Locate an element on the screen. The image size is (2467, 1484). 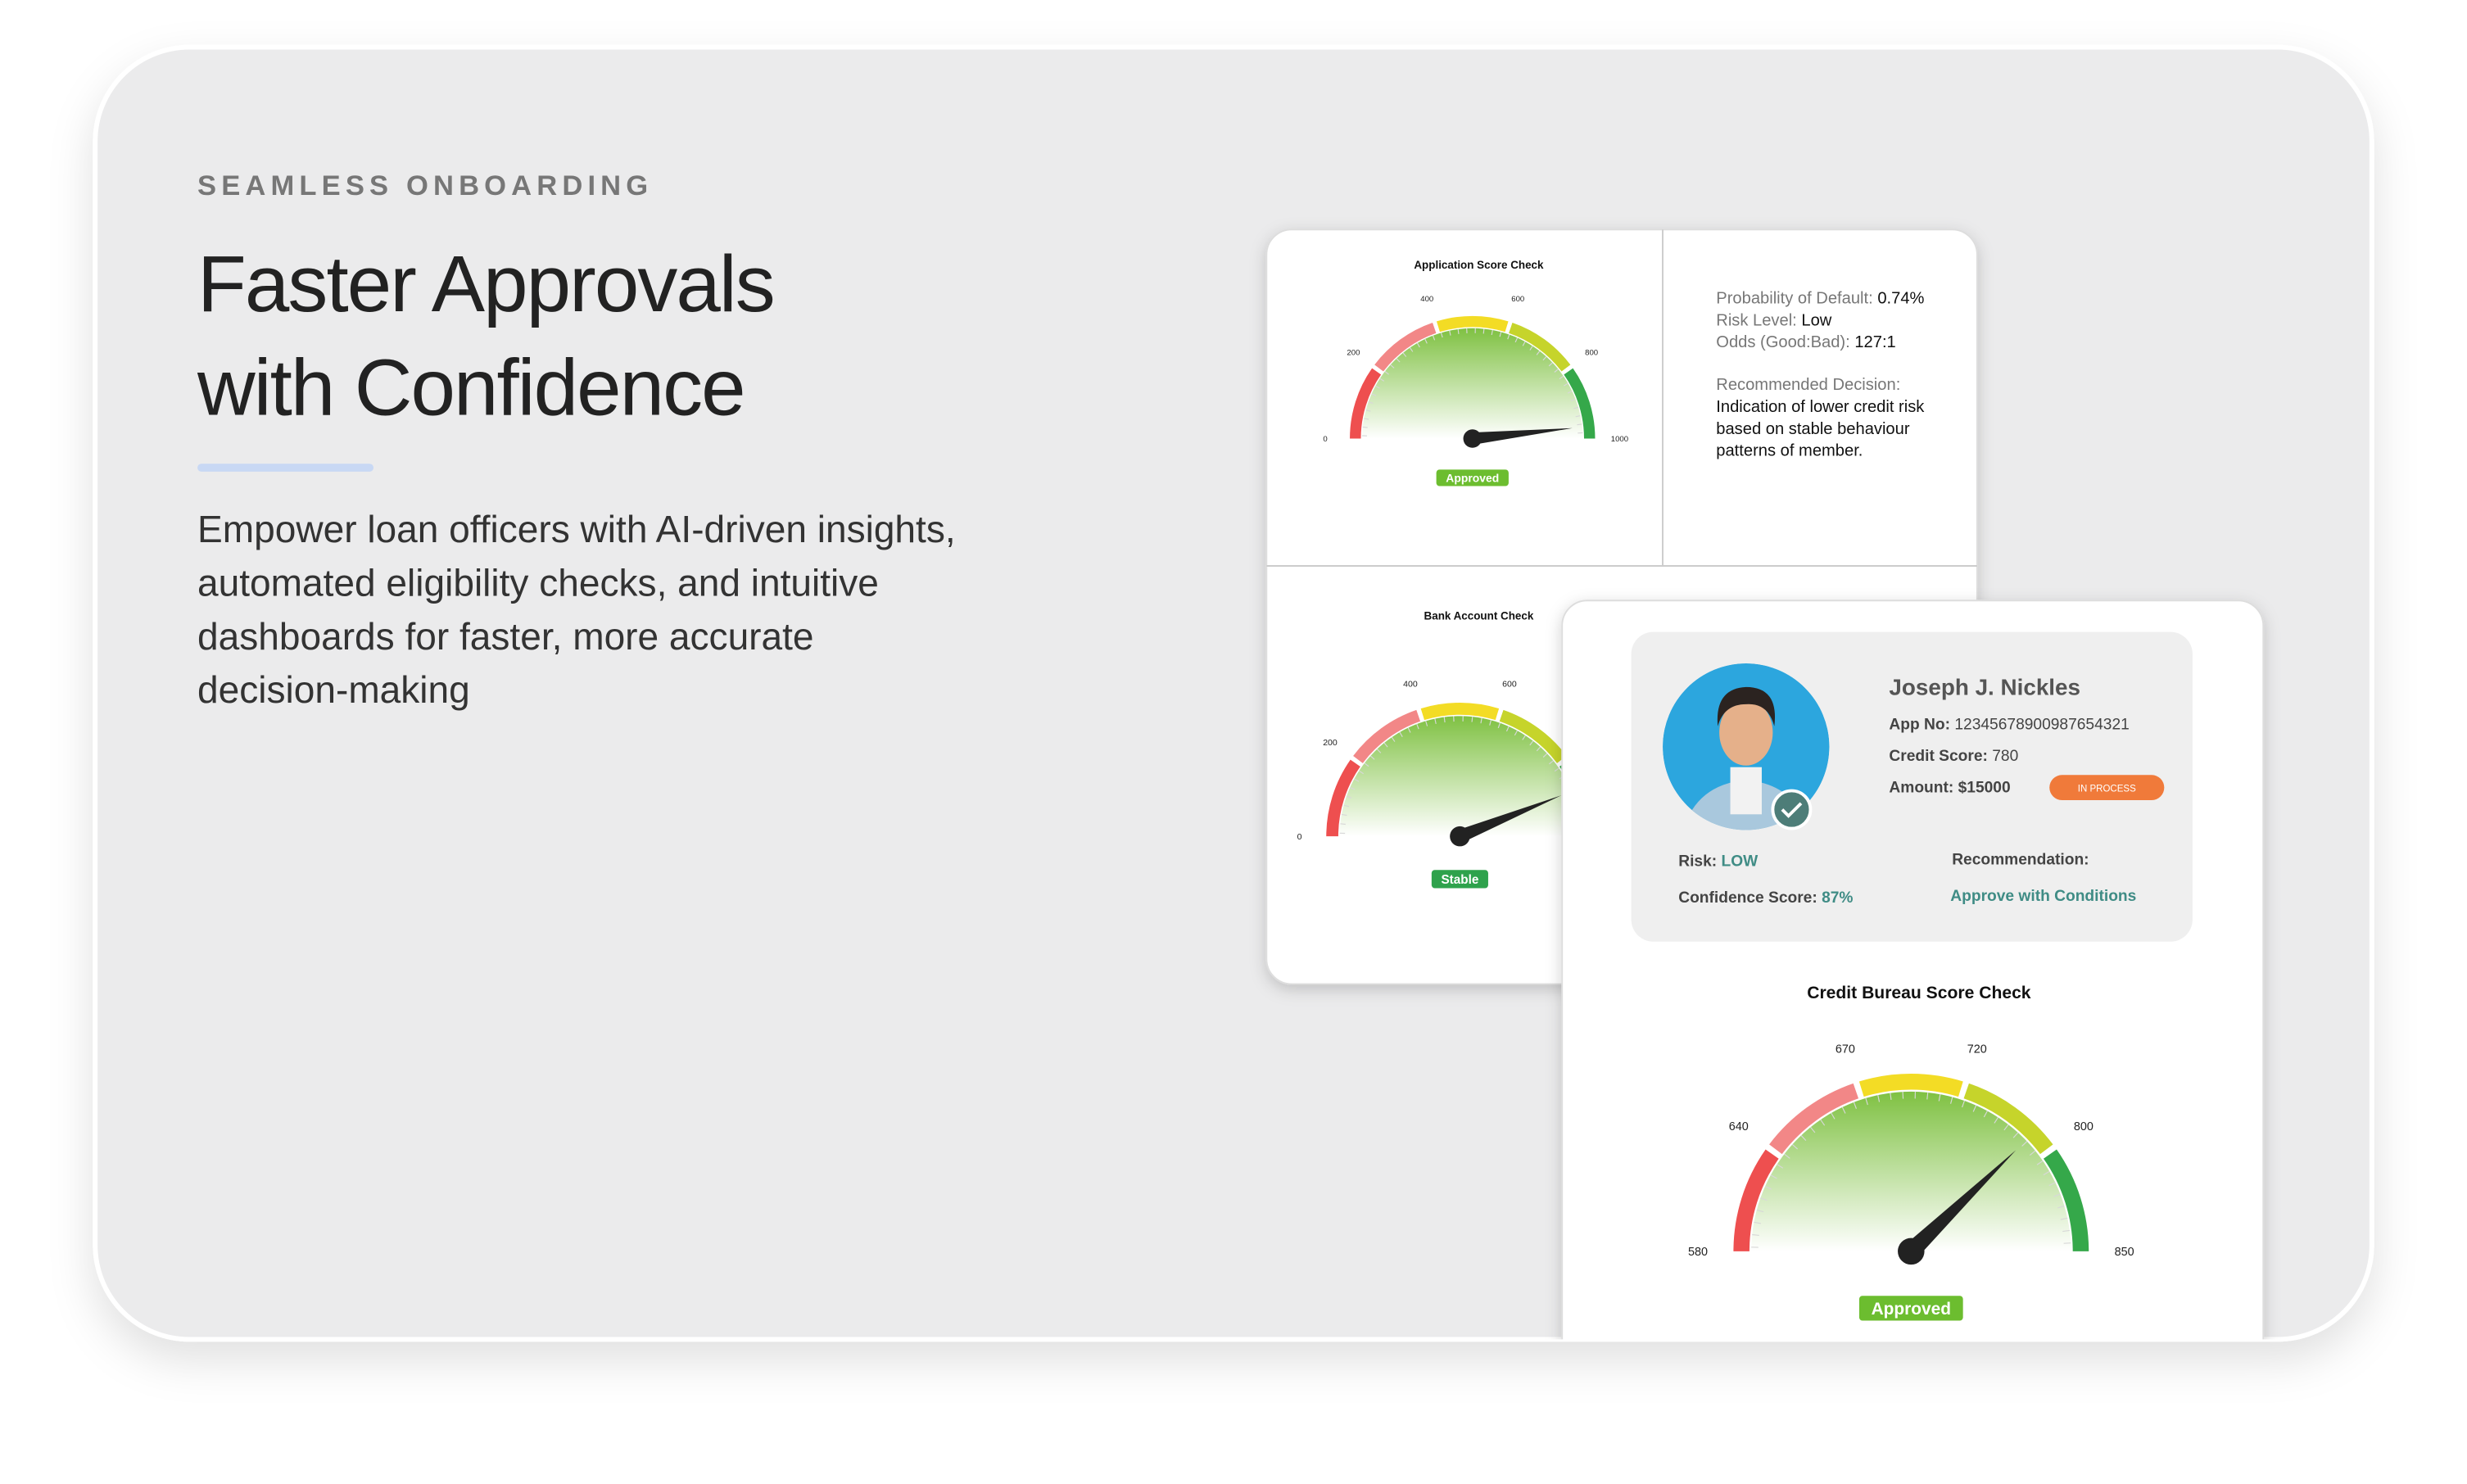
risk: Risk: LOW is located at coordinates (1718, 862).